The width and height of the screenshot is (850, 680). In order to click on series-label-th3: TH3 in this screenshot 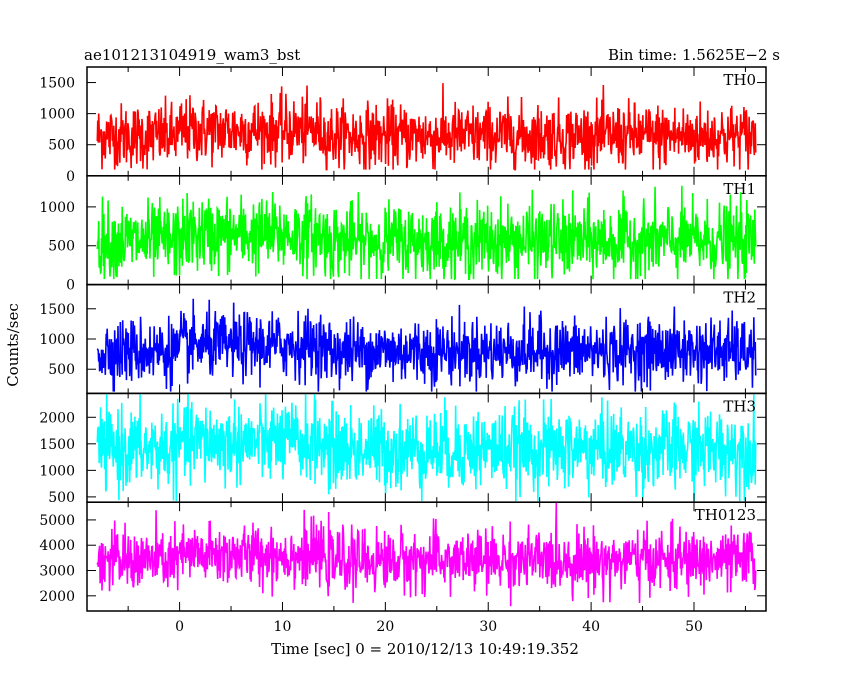, I will do `click(739, 406)`.